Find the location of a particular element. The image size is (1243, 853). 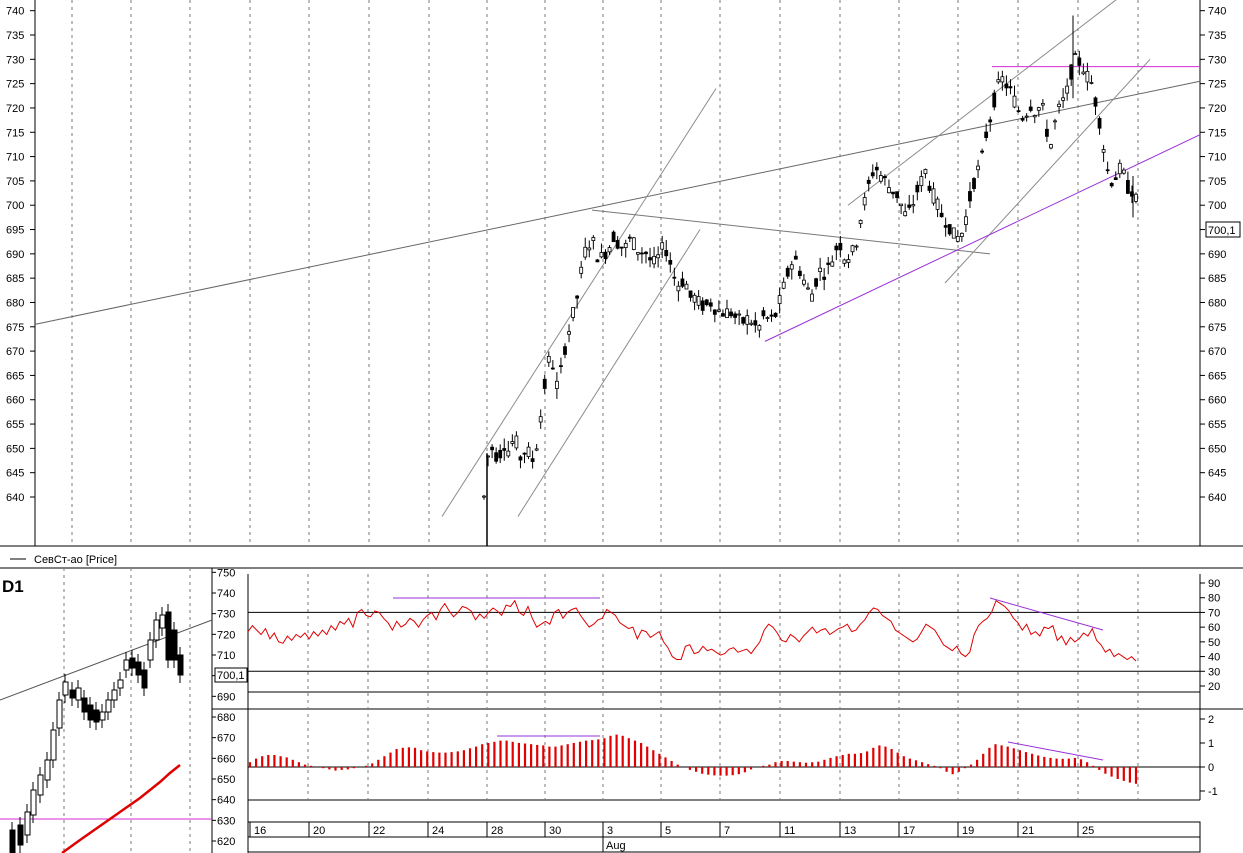

price-tick-label-right: 640 is located at coordinates (1217, 498).